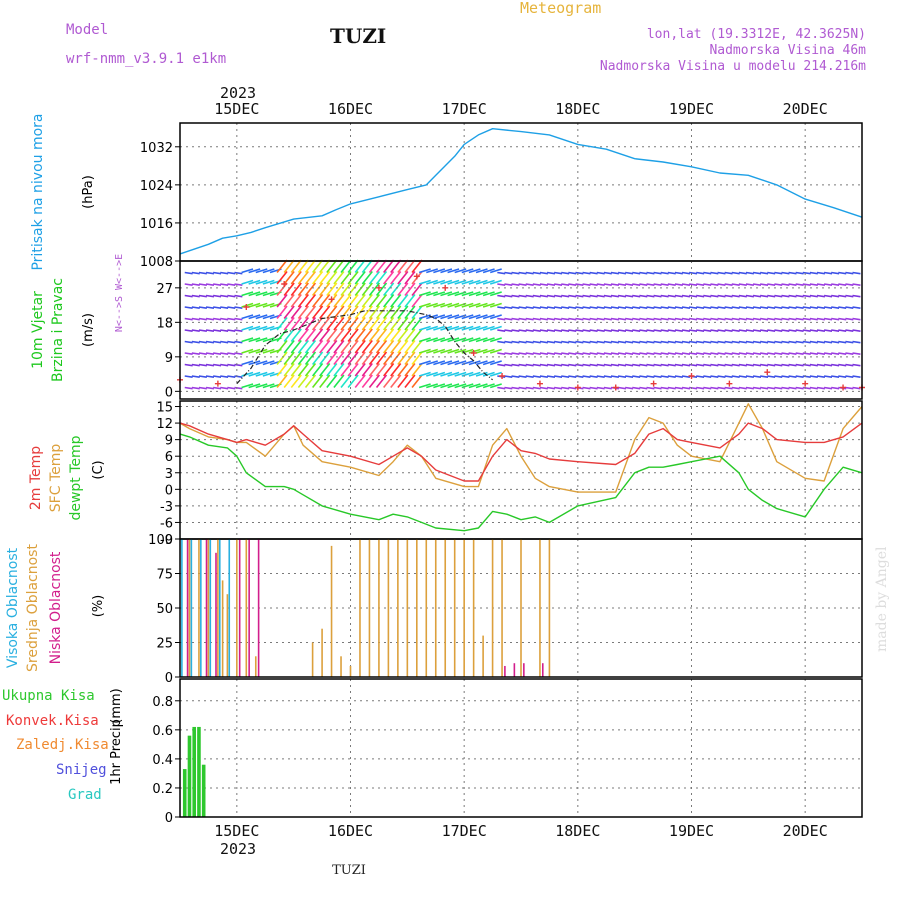  What do you see at coordinates (162, 731) in the screenshot?
I see `y-tick-label: 0.6` at bounding box center [162, 731].